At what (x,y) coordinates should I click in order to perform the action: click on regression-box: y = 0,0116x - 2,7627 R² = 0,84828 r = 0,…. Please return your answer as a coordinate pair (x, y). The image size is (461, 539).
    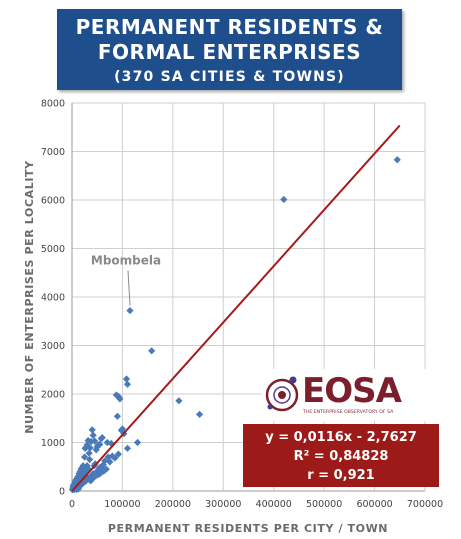
    Looking at the image, I should click on (341, 455).